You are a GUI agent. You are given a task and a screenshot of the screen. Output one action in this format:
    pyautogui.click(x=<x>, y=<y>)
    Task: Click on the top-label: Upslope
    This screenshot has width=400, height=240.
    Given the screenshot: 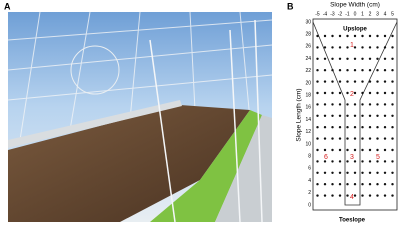 What is the action you would take?
    pyautogui.click(x=355, y=30)
    